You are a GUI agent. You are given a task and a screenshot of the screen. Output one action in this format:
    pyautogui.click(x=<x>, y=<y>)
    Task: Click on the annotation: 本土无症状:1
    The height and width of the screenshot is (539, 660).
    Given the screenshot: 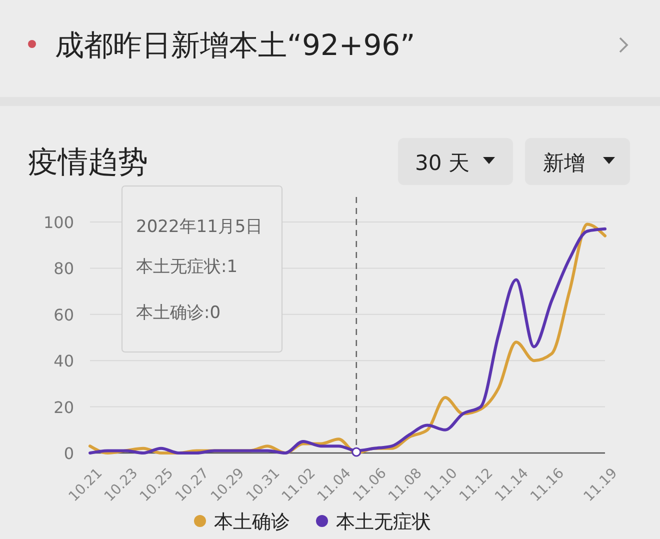 What is the action you would take?
    pyautogui.click(x=187, y=267)
    